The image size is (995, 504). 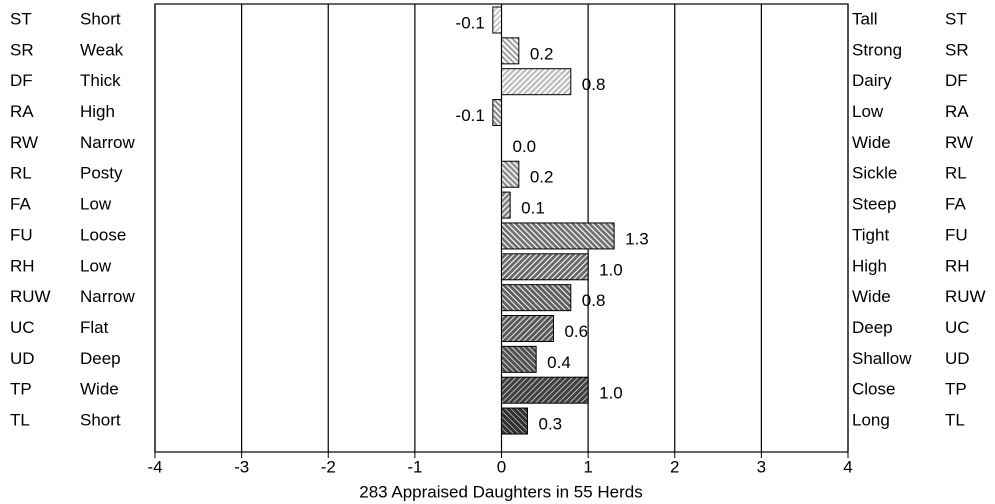 I want to click on right-label: Long, so click(x=871, y=420).